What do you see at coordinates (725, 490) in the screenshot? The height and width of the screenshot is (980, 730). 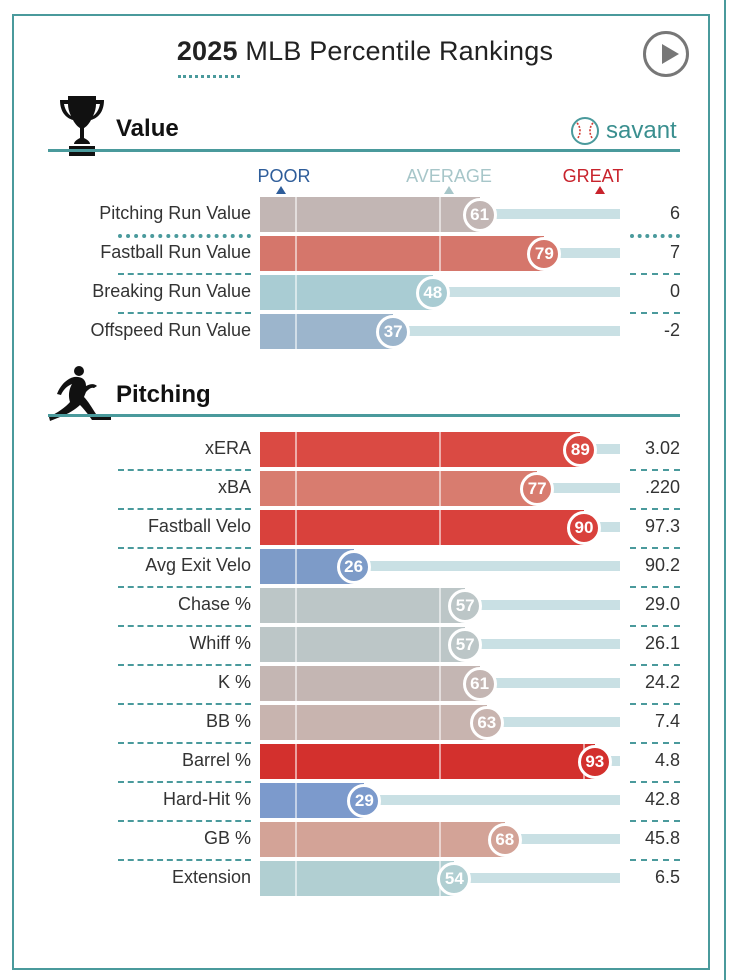 I see `right-border` at bounding box center [725, 490].